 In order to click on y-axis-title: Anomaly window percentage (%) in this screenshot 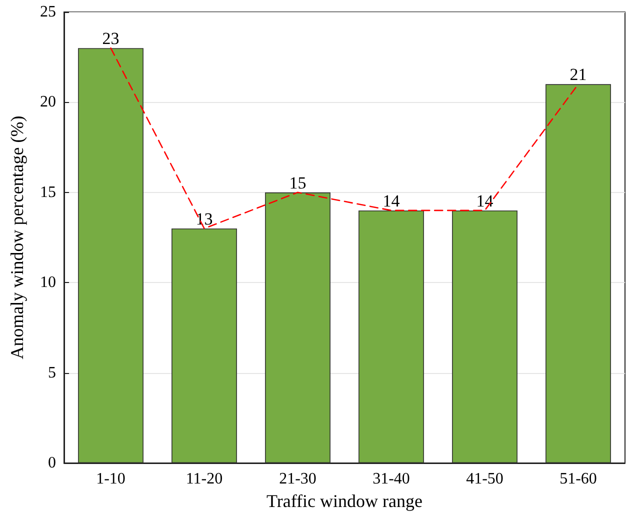, I will do `click(17, 238)`.